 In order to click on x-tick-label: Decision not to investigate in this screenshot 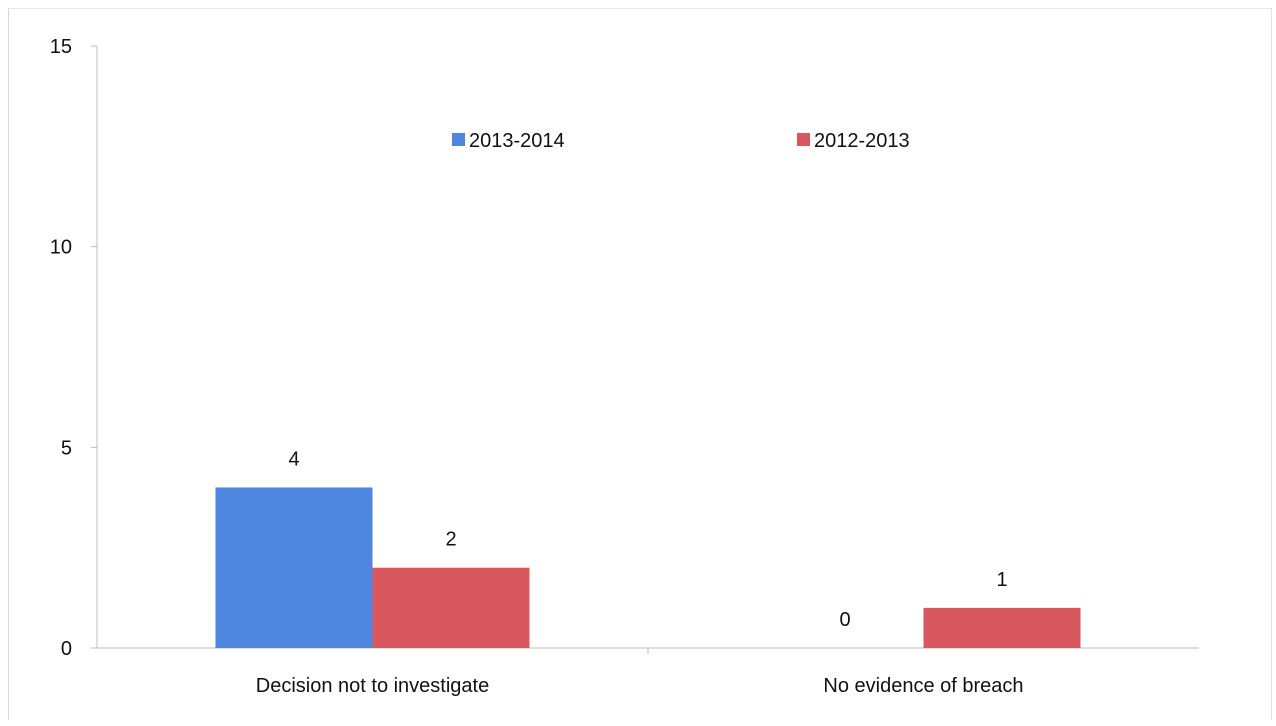, I will do `click(372, 686)`.